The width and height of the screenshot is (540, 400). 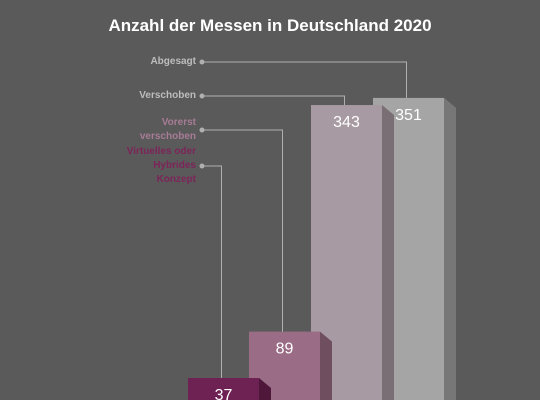 I want to click on value-label: 351, so click(x=408, y=115).